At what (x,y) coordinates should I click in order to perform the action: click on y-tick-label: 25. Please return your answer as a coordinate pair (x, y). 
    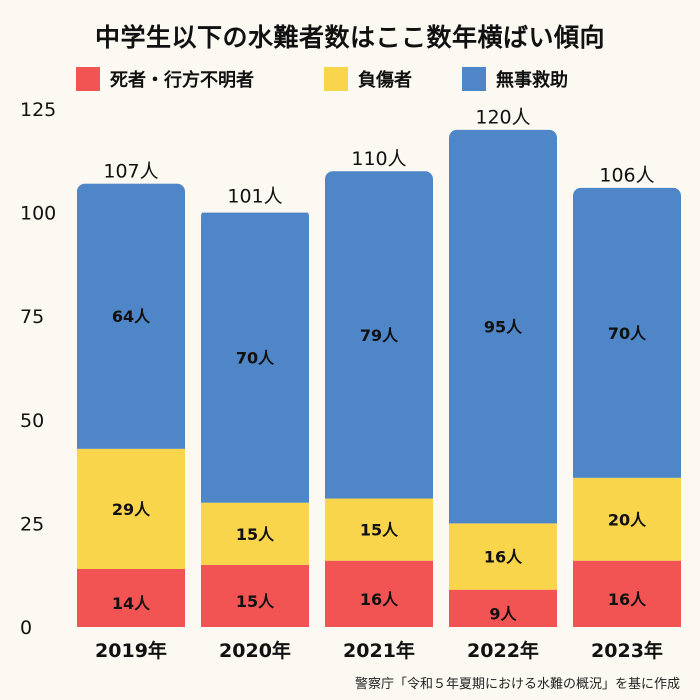
    Looking at the image, I should click on (32, 524).